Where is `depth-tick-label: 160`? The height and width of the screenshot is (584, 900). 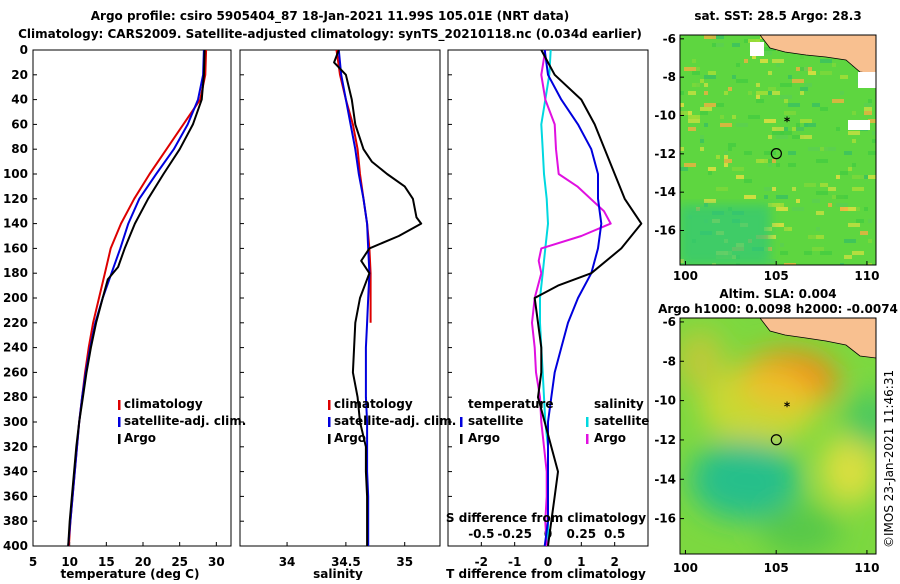 depth-tick-label: 160 is located at coordinates (15, 248).